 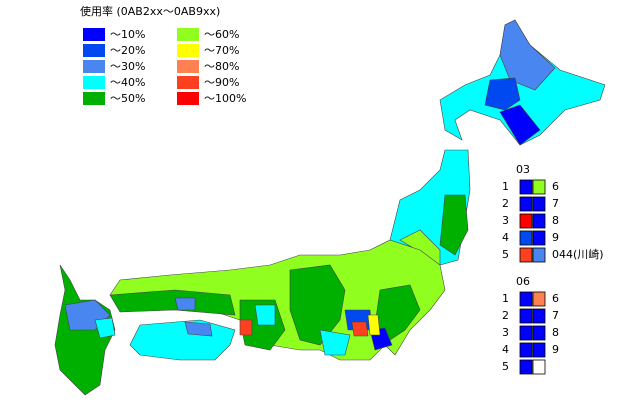 I want to click on legend-label: 〜30%, so click(x=127, y=66).